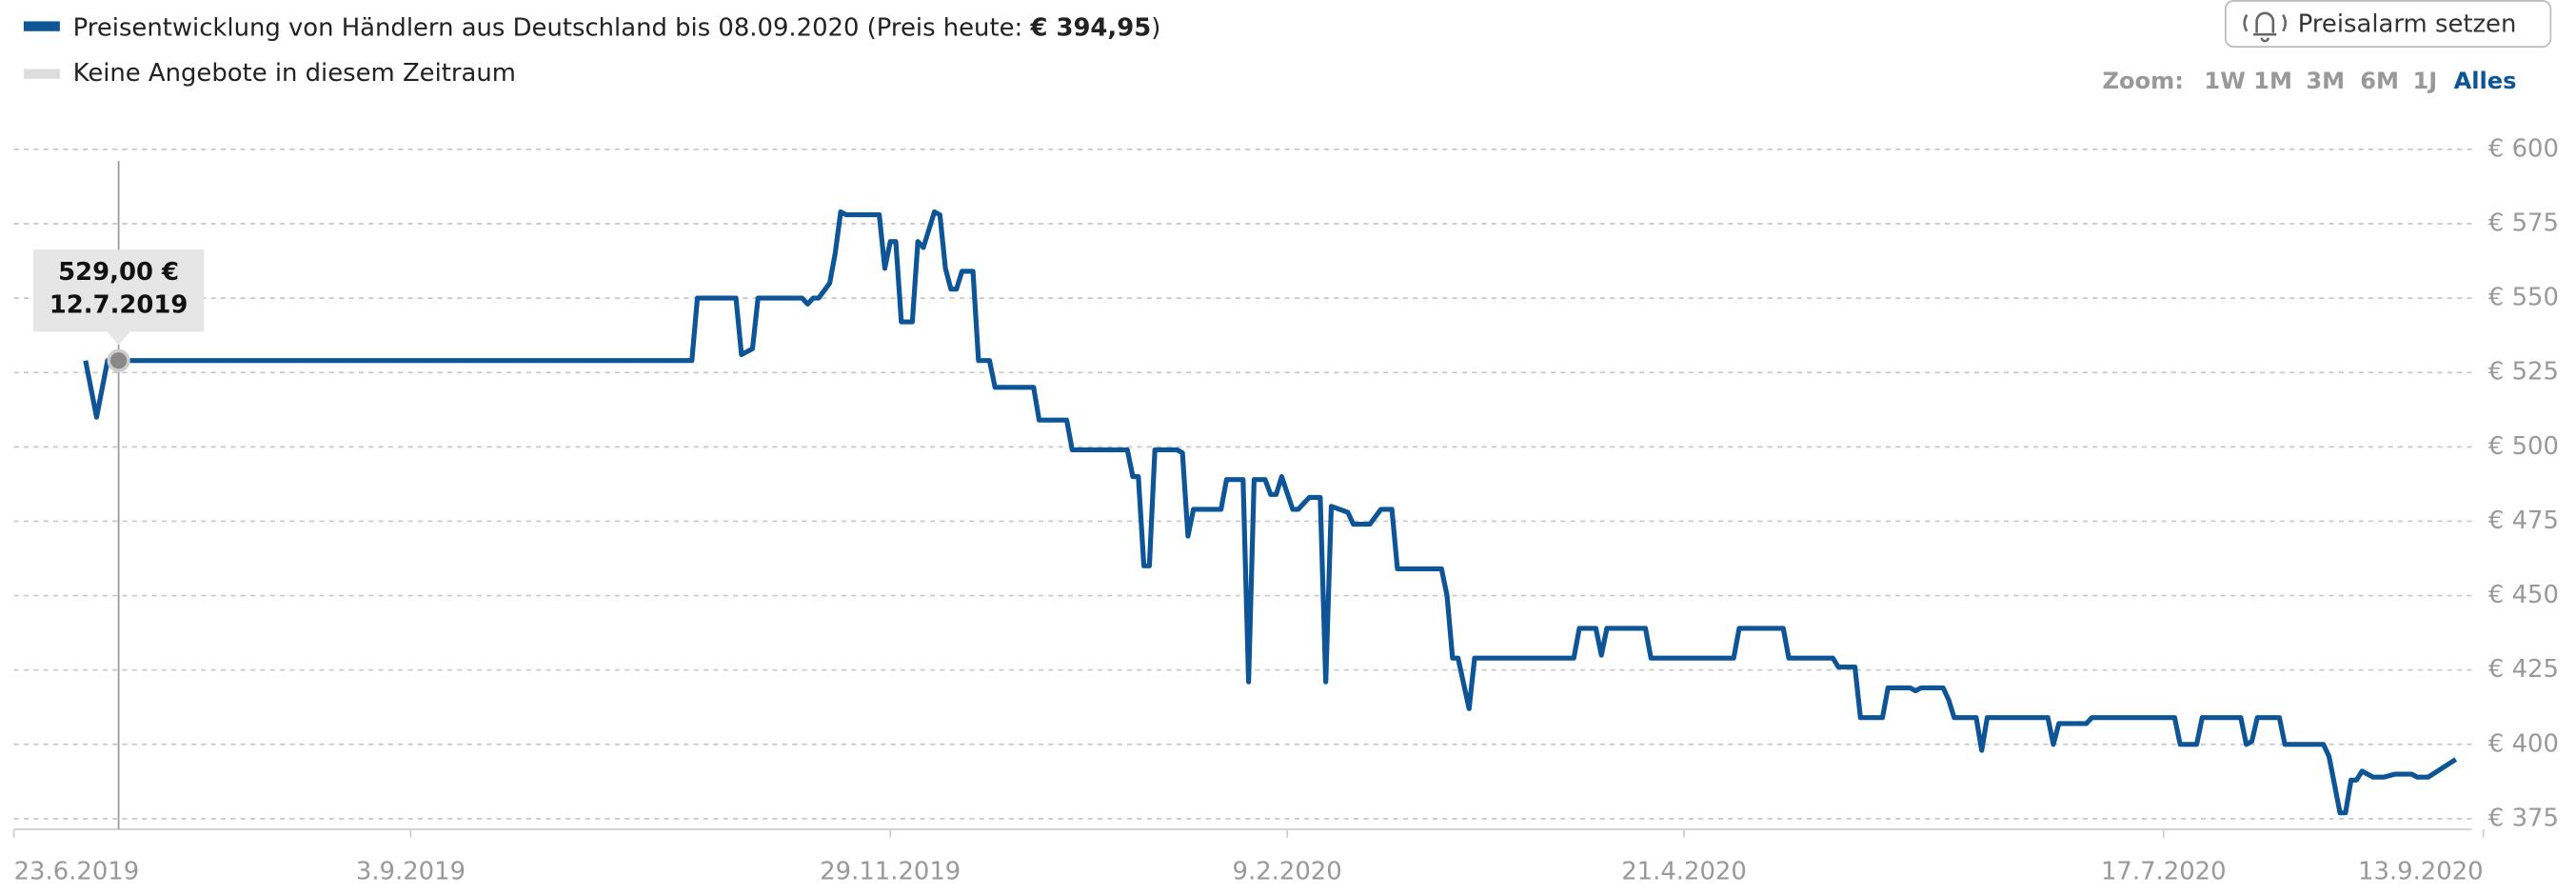 This screenshot has height=895, width=2576. What do you see at coordinates (2379, 81) in the screenshot?
I see `zoom-option: 6M` at bounding box center [2379, 81].